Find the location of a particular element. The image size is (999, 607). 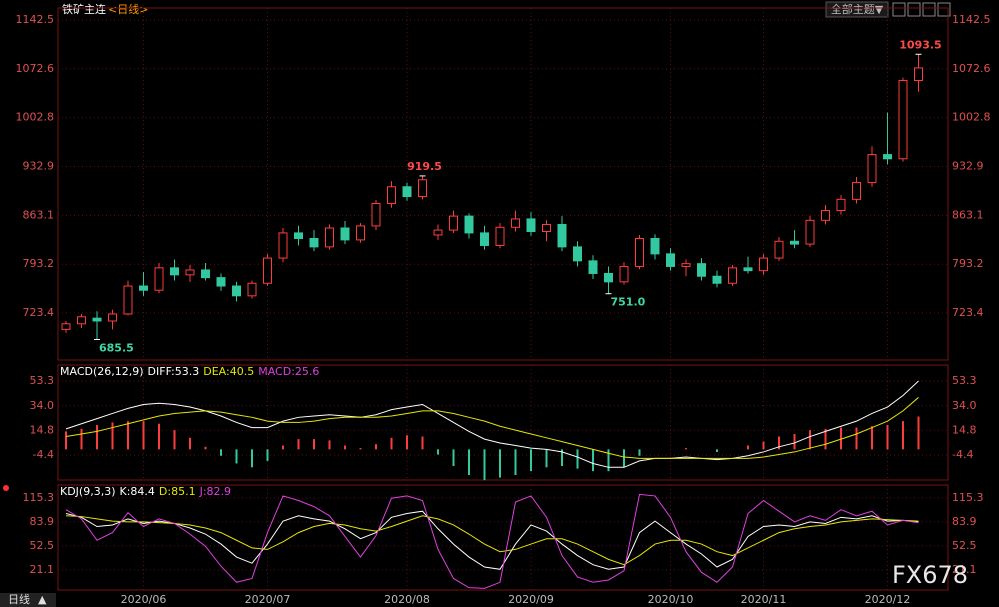

y-tick-label: 932.9 is located at coordinates (39, 166).